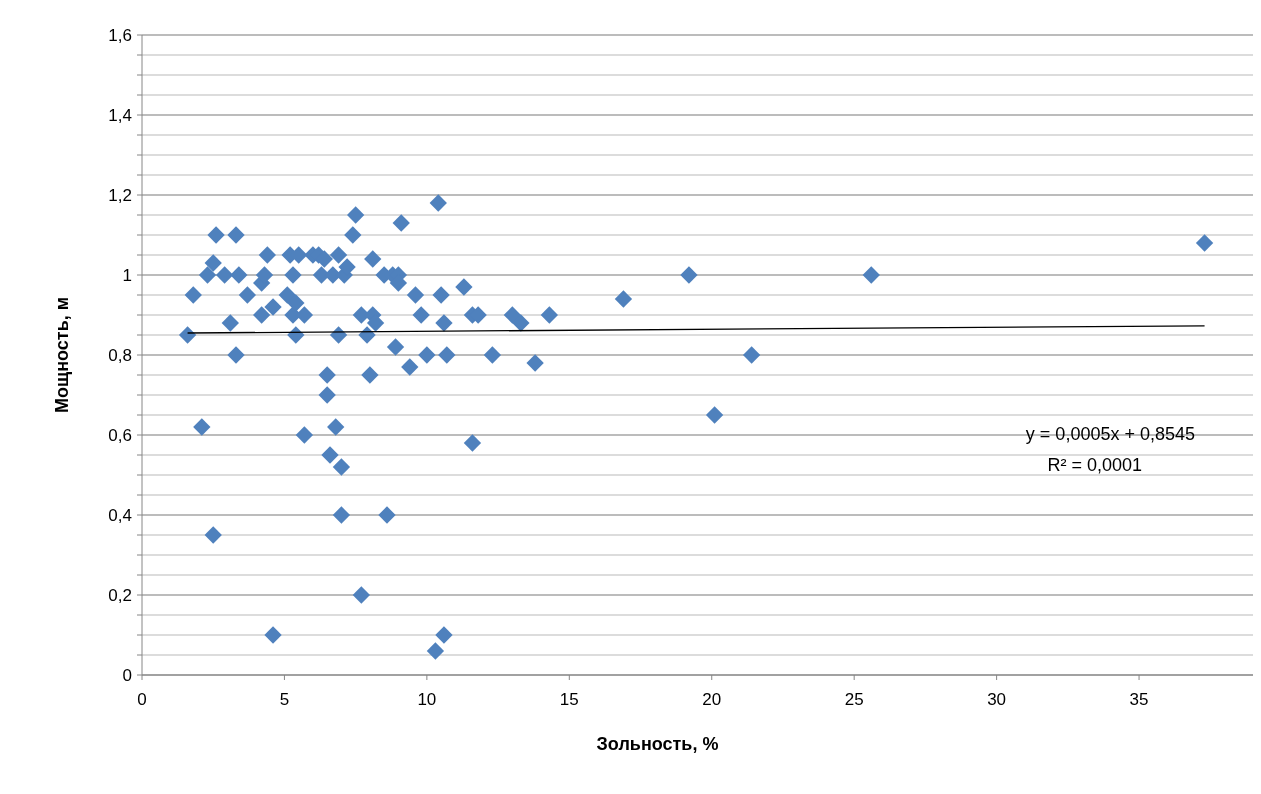 The width and height of the screenshot is (1261, 794). Describe the element at coordinates (569, 699) in the screenshot. I see `x-tick-label: 15` at that location.